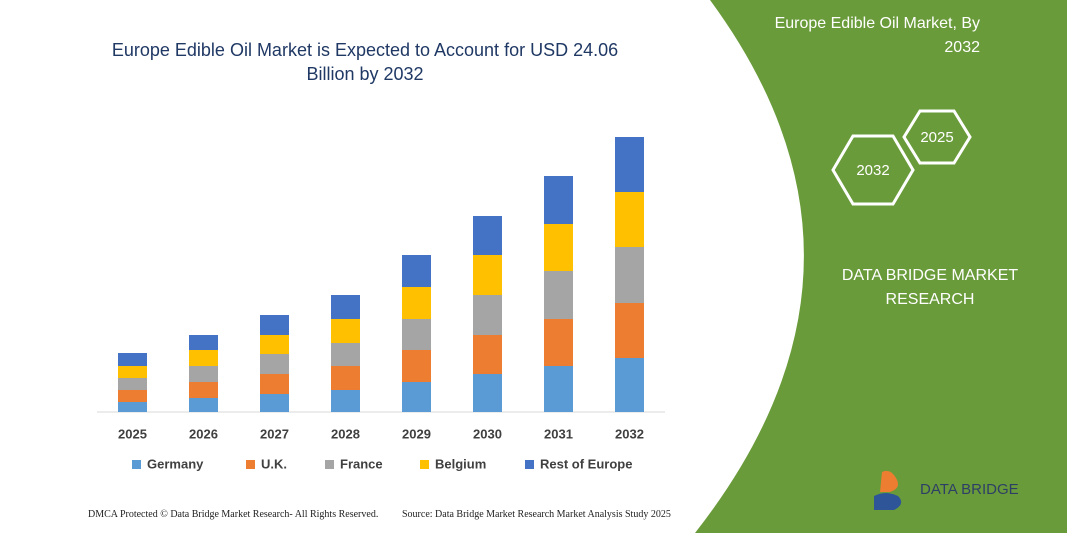 Image resolution: width=1067 pixels, height=533 pixels. What do you see at coordinates (132, 433) in the screenshot?
I see `x-tick-label: 2025` at bounding box center [132, 433].